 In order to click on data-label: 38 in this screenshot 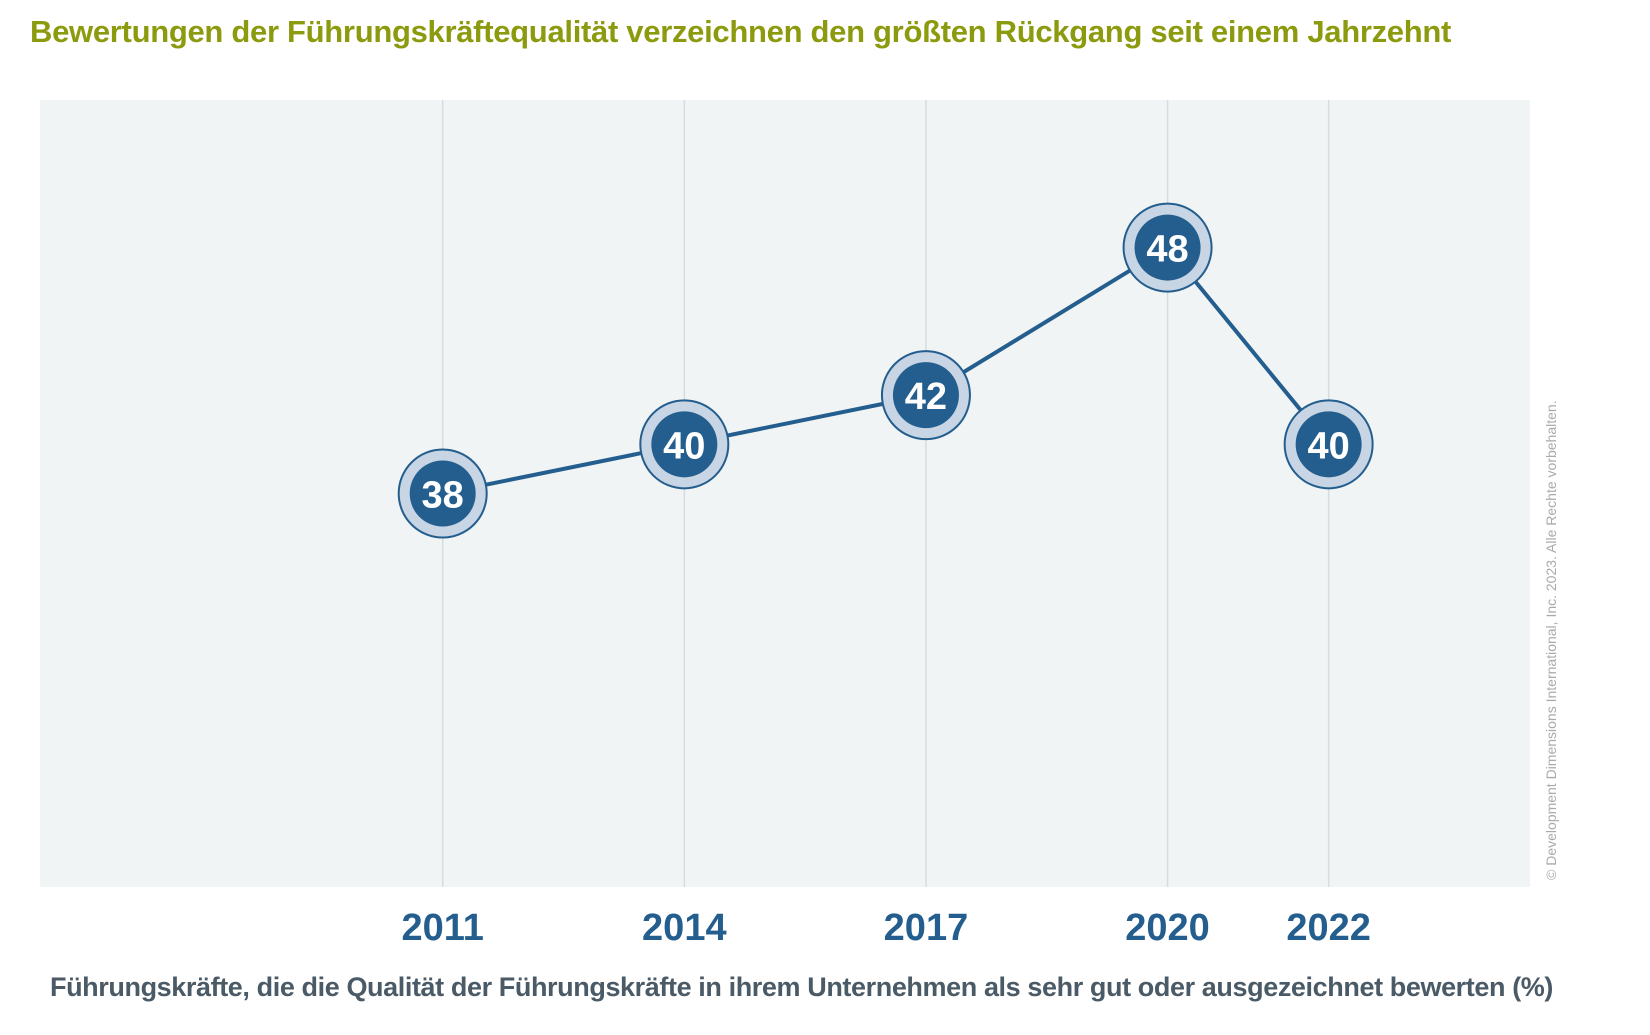, I will do `click(443, 496)`.